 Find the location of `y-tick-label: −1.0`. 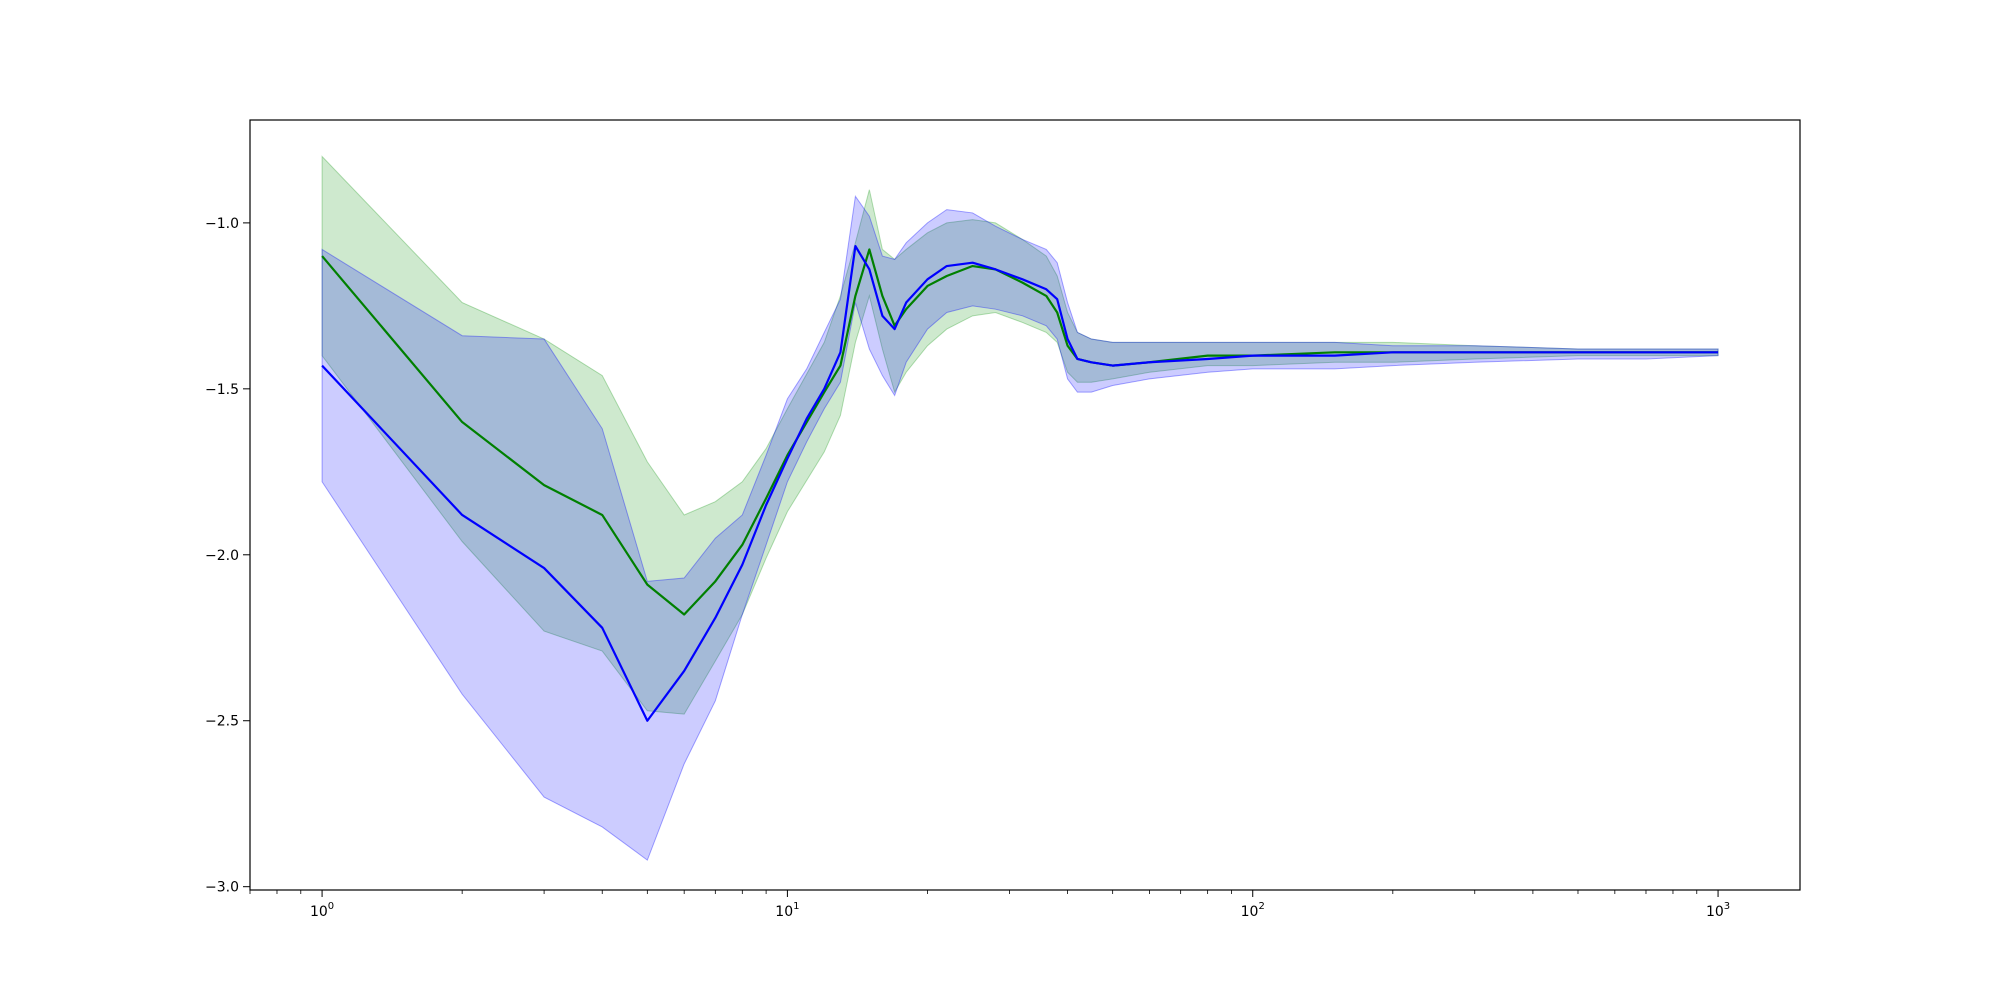

y-tick-label: −1.0 is located at coordinates (222, 224).